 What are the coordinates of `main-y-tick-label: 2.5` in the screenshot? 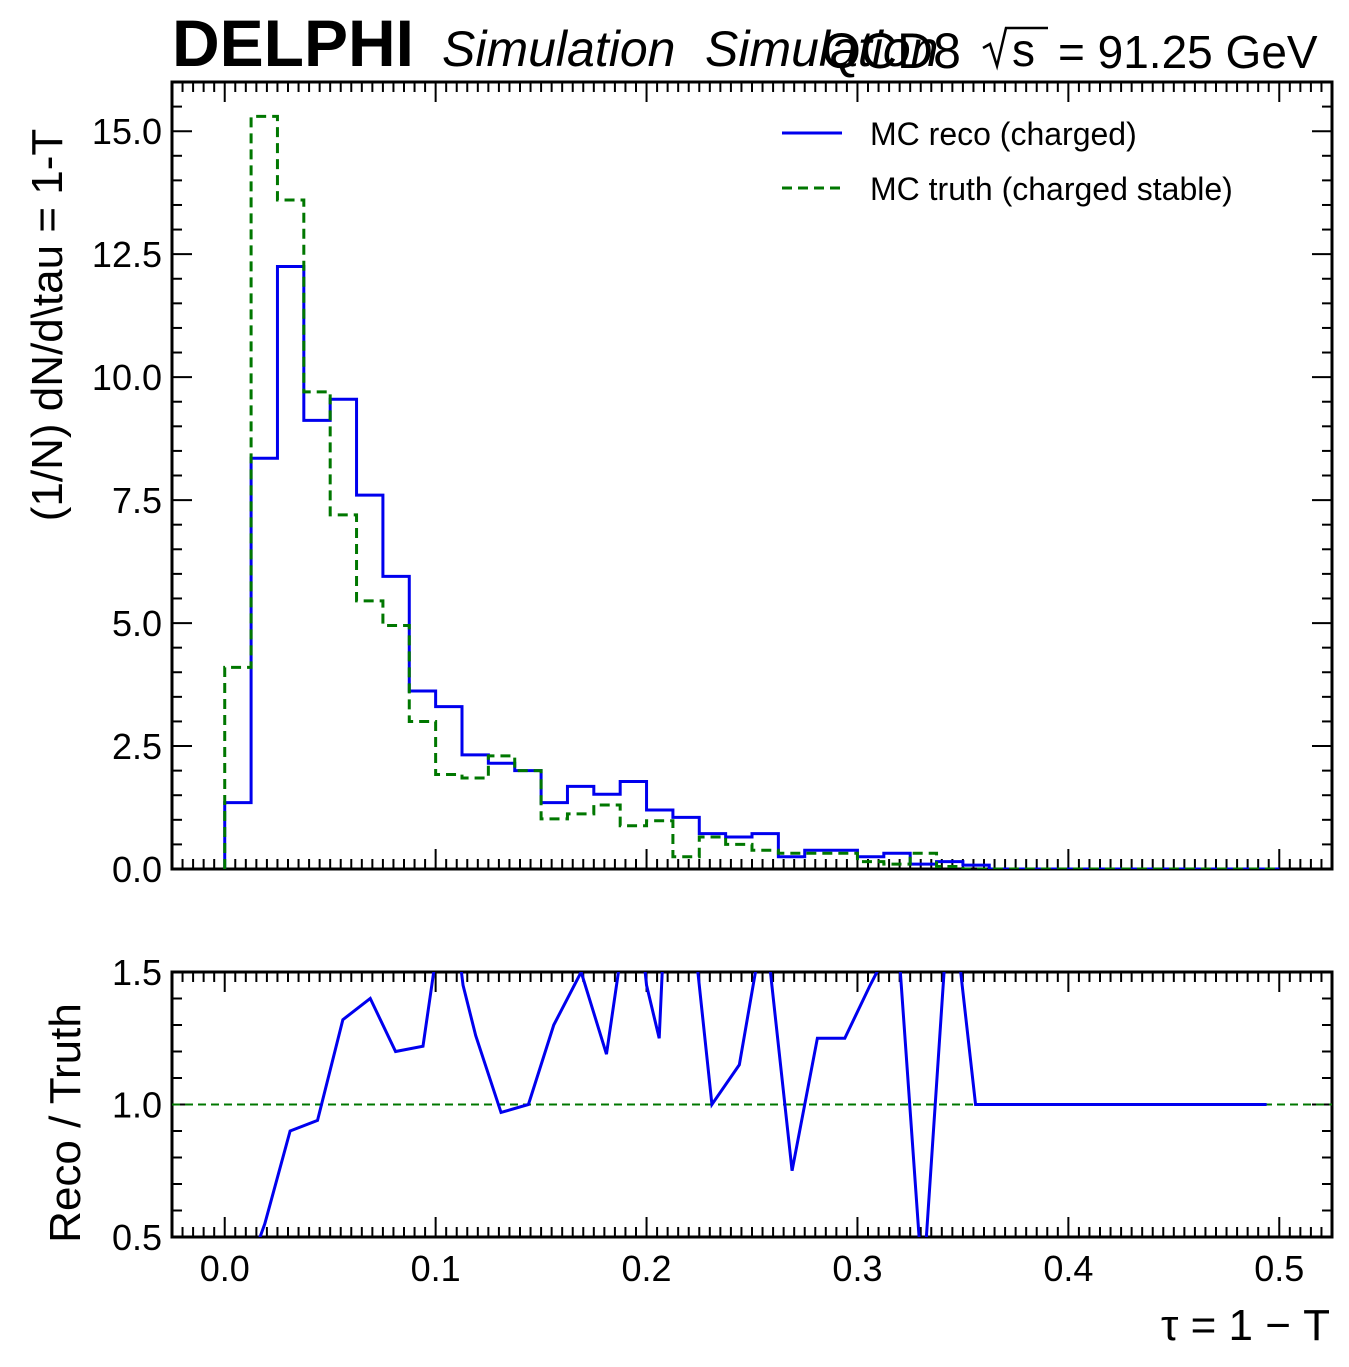 It's located at (137, 746).